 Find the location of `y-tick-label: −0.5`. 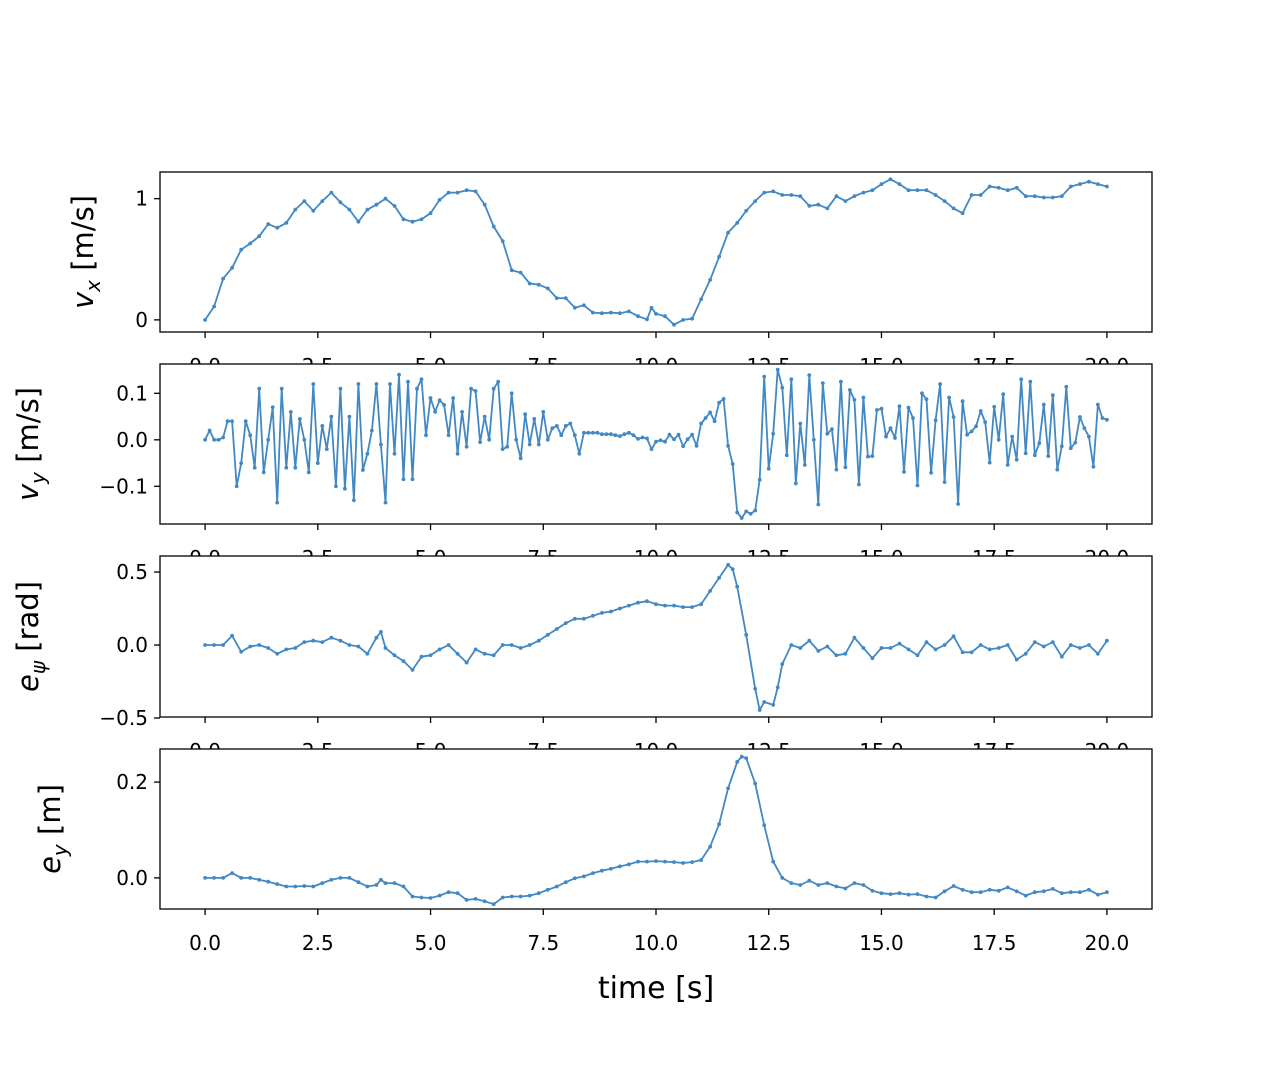

y-tick-label: −0.5 is located at coordinates (123, 718).